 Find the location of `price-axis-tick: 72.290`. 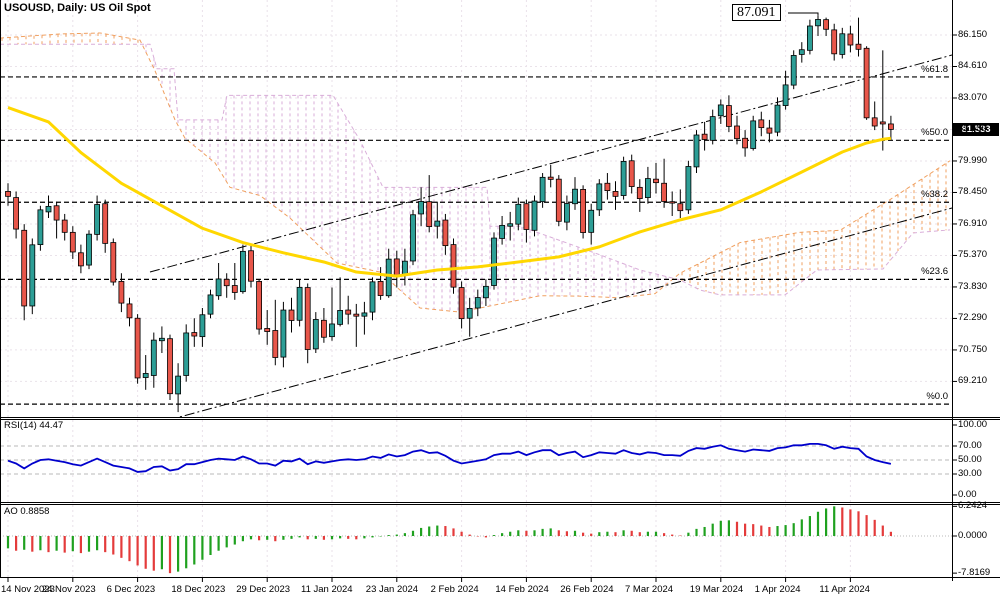

price-axis-tick: 72.290 is located at coordinates (973, 318).